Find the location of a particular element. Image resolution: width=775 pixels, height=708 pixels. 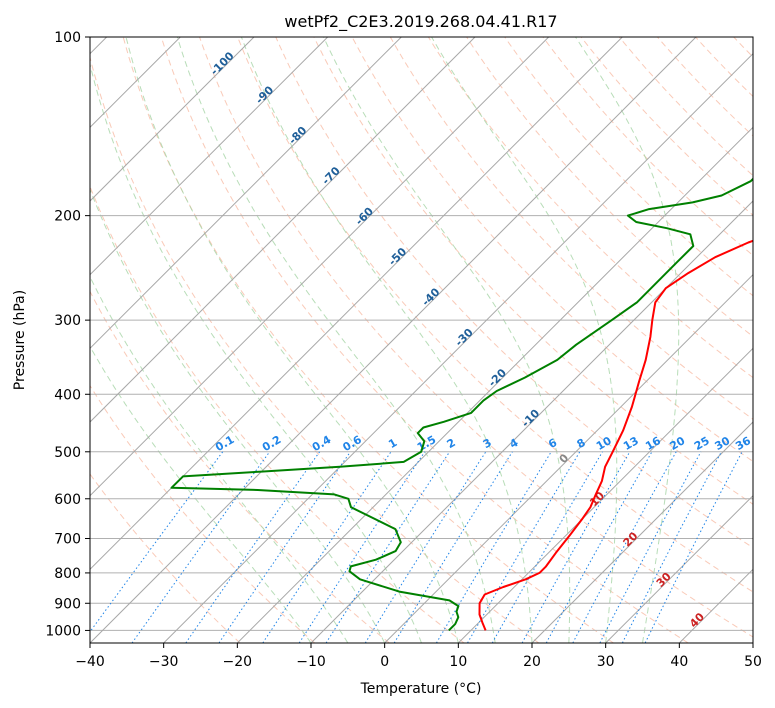

y-tick-label: 200 is located at coordinates (67, 217).